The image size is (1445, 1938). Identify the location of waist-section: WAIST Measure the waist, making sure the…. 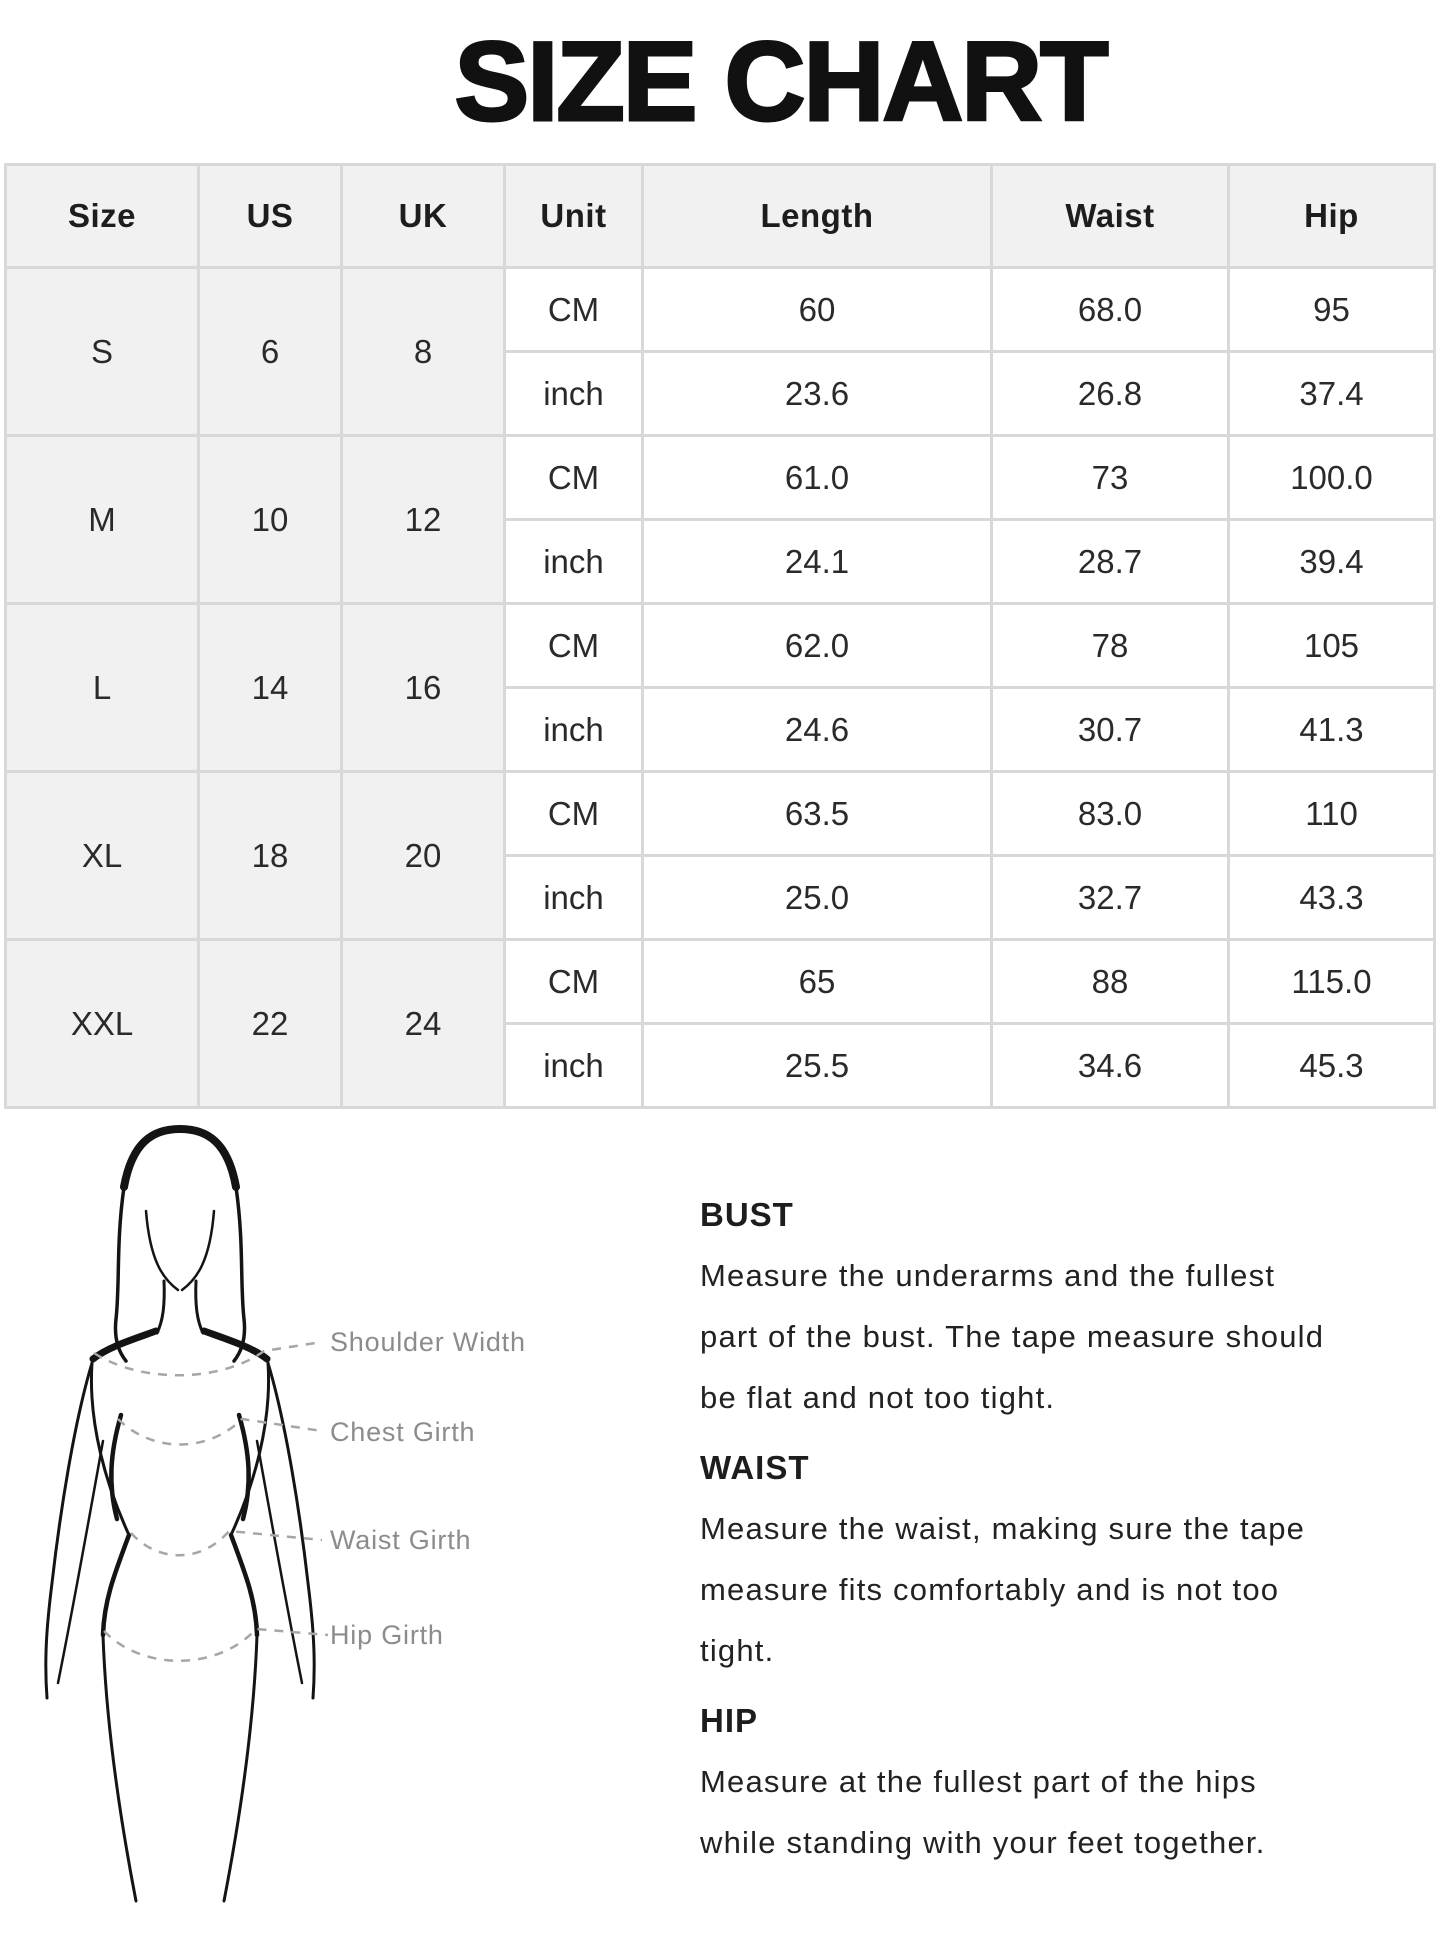
(1042, 1562).